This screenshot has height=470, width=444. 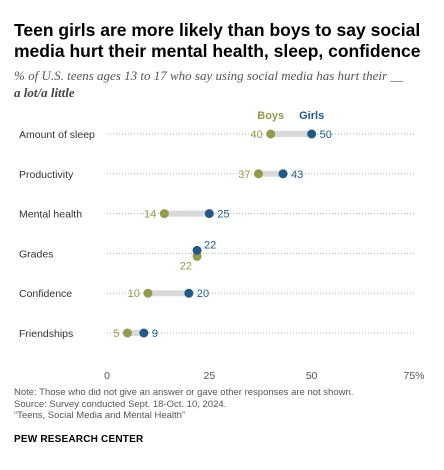 I want to click on boys-value-label: 10, so click(x=134, y=294).